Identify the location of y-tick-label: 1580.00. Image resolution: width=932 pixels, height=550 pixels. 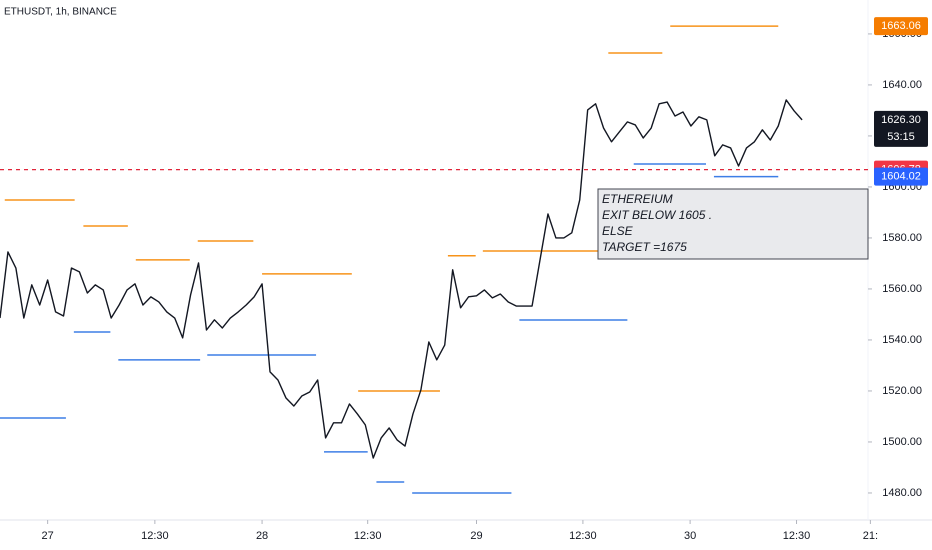
(902, 238).